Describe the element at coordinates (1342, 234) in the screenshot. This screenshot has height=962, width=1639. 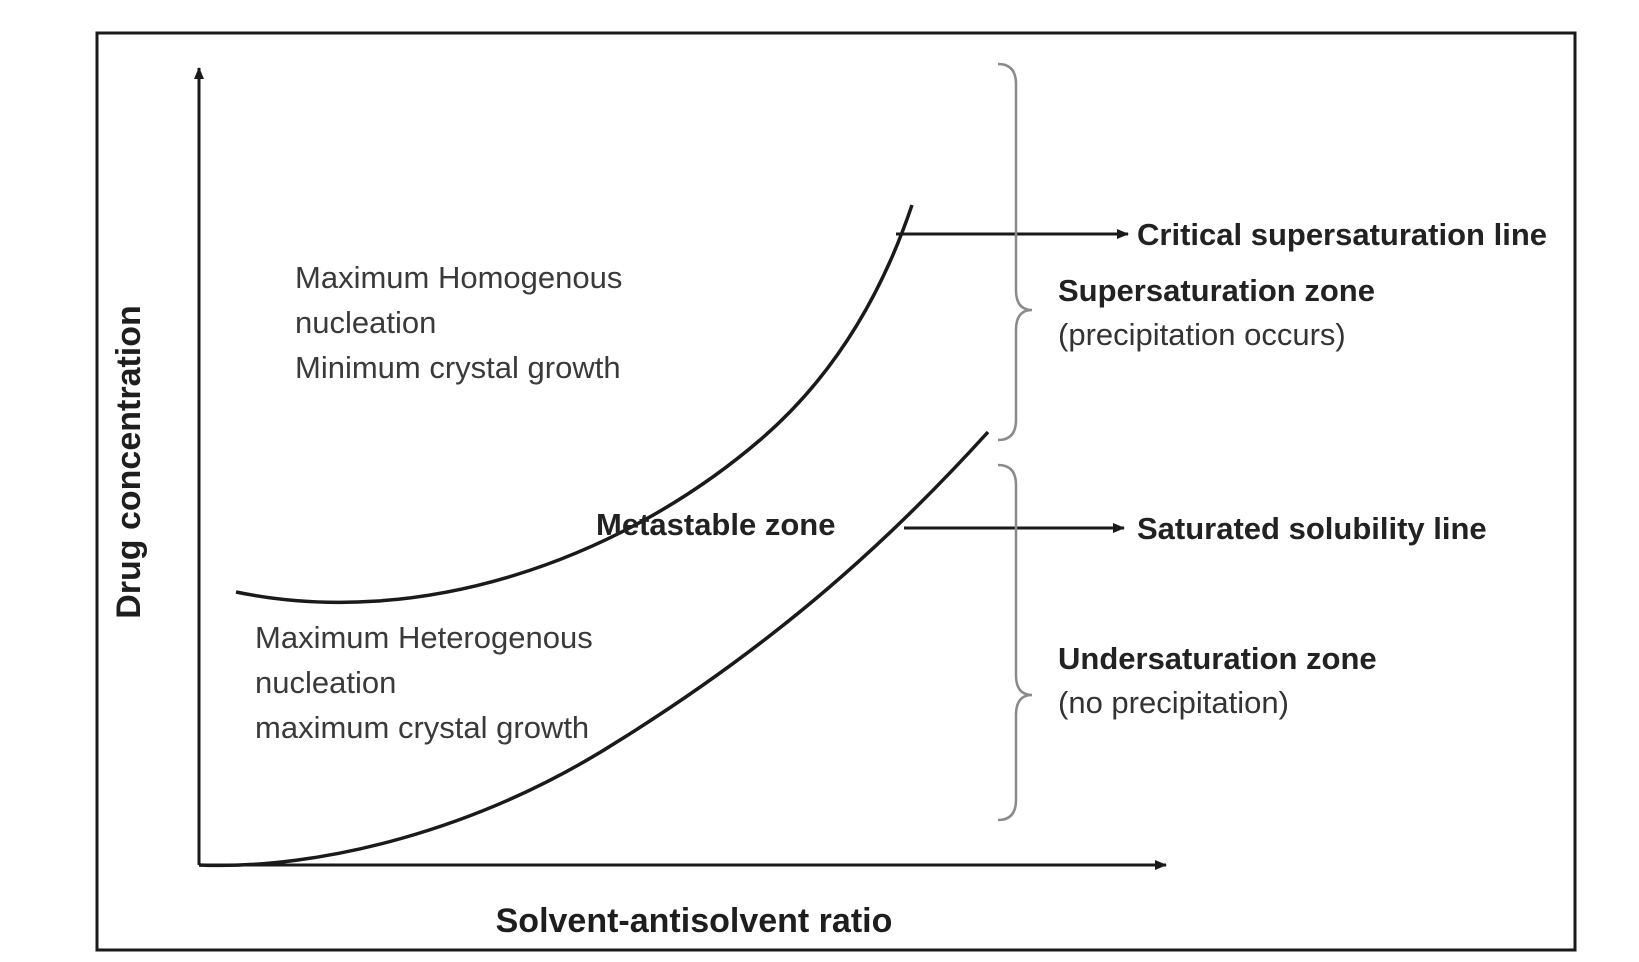
I see `critical-line-label: Critical supersaturation line` at that location.